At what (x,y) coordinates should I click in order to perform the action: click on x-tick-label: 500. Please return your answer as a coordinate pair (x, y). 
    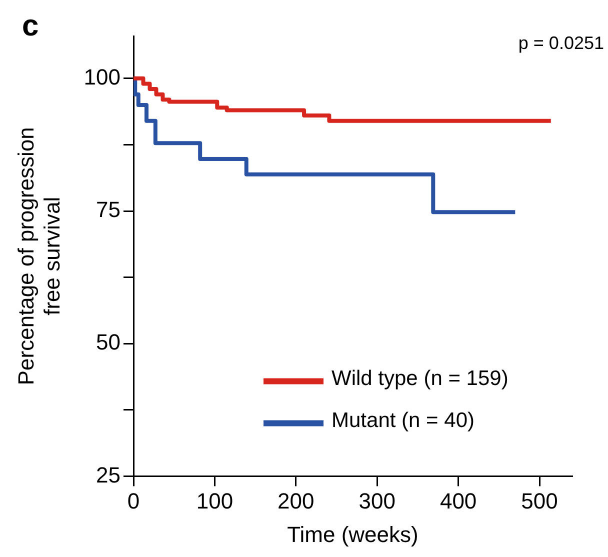
    Looking at the image, I should click on (539, 501).